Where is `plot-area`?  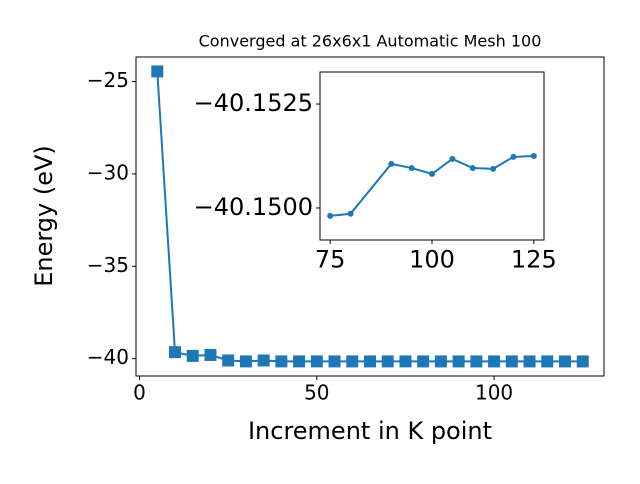 plot-area is located at coordinates (432, 156).